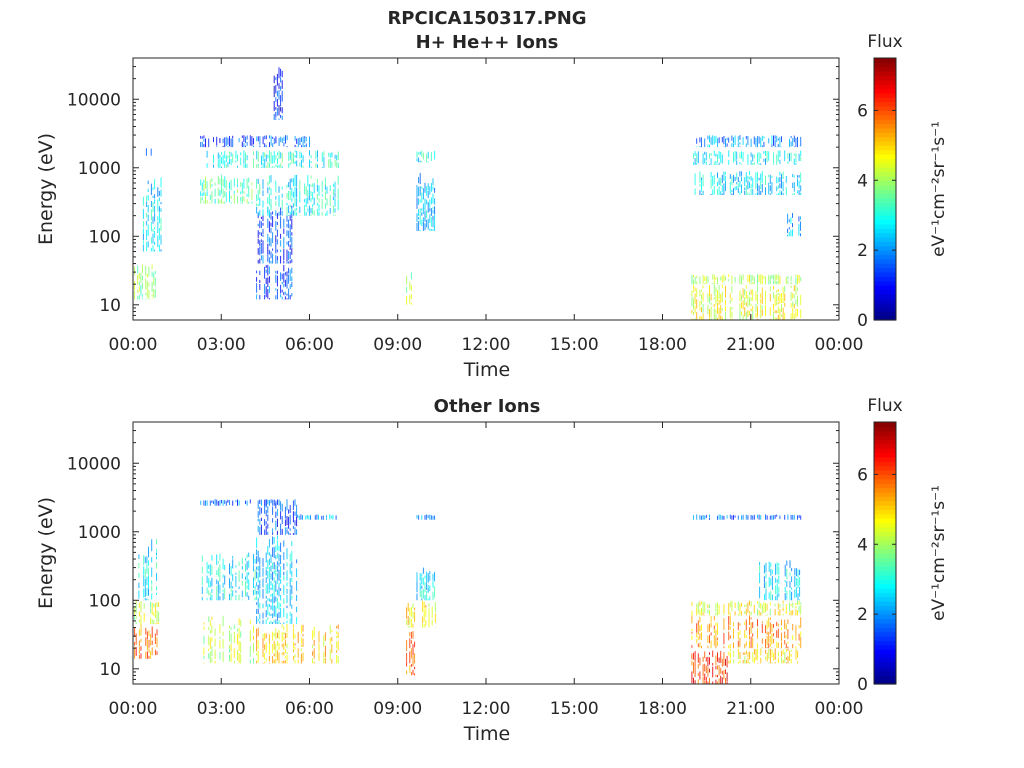 The height and width of the screenshot is (768, 1024). What do you see at coordinates (486, 18) in the screenshot?
I see `figure-title: RPCICA150317.PNG` at bounding box center [486, 18].